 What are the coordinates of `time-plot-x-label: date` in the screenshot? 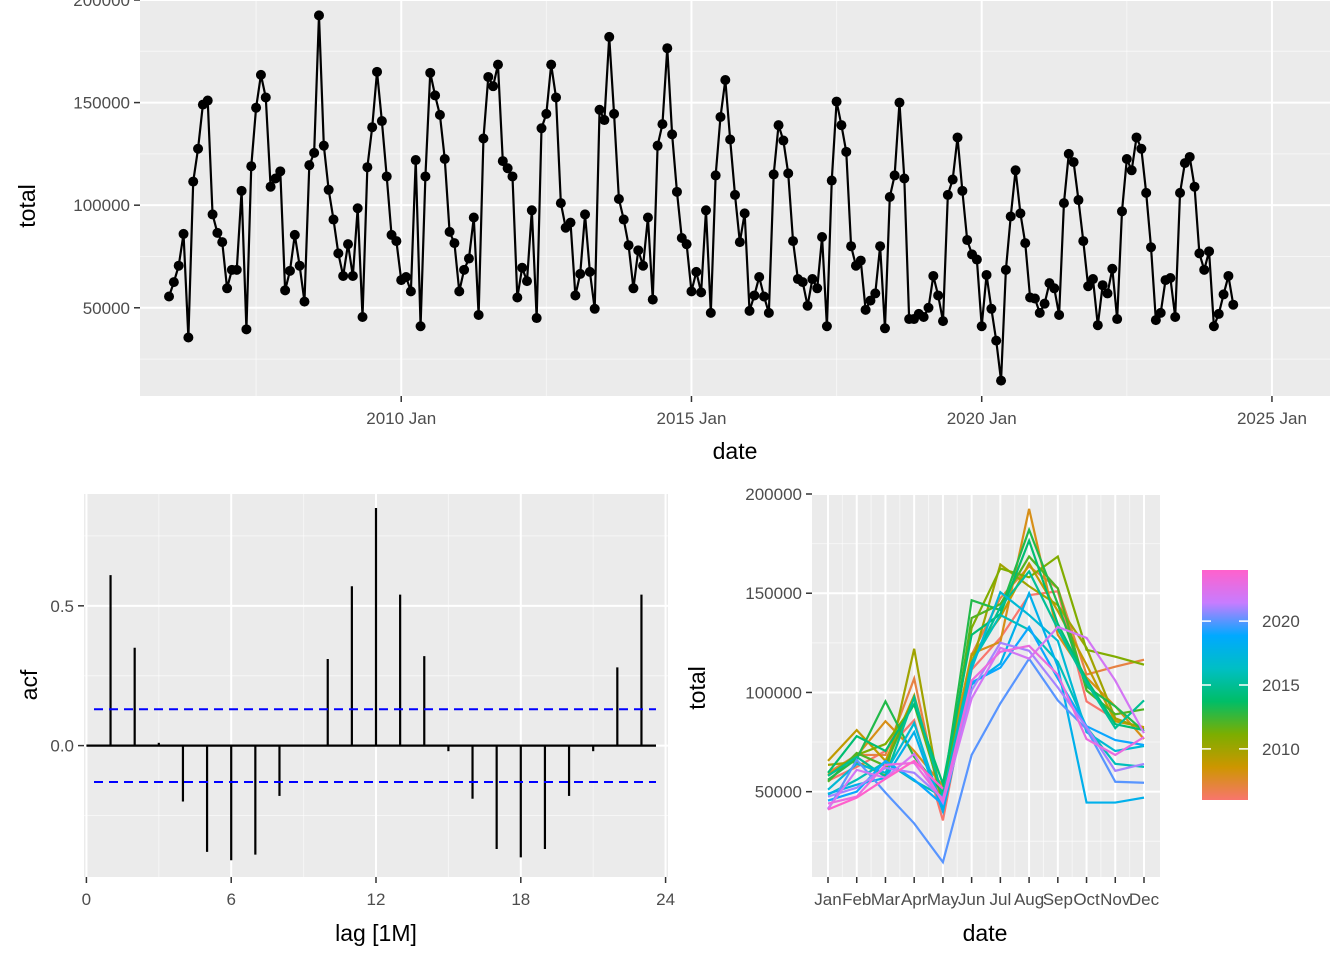 It's located at (735, 451).